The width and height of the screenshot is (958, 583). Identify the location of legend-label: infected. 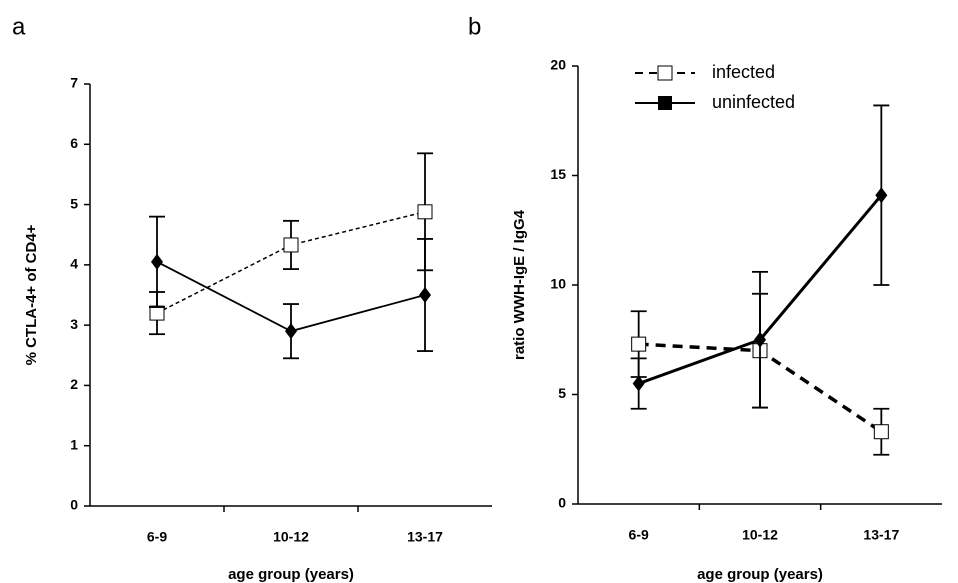
(743, 72).